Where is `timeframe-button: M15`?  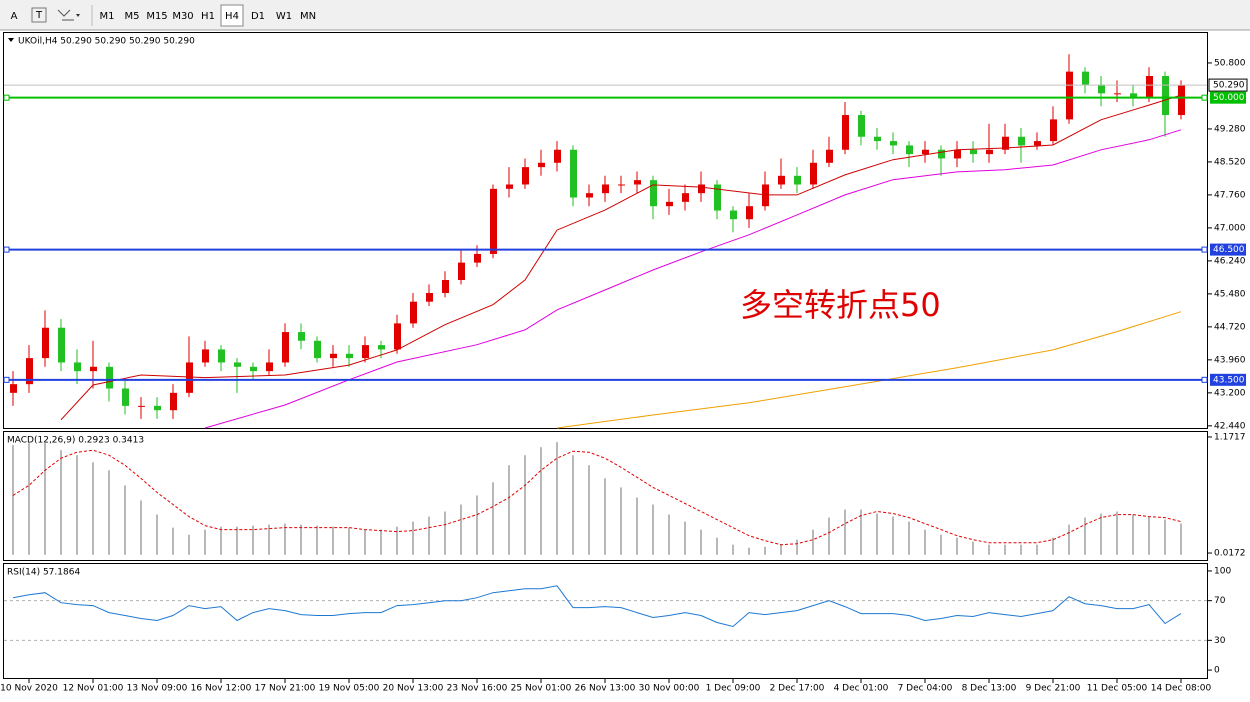 timeframe-button: M15 is located at coordinates (156, 16).